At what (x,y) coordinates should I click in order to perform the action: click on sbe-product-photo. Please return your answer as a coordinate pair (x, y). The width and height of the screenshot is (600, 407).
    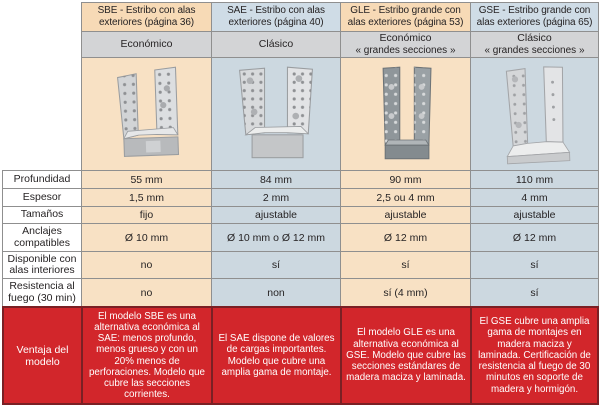
    Looking at the image, I should click on (146, 113).